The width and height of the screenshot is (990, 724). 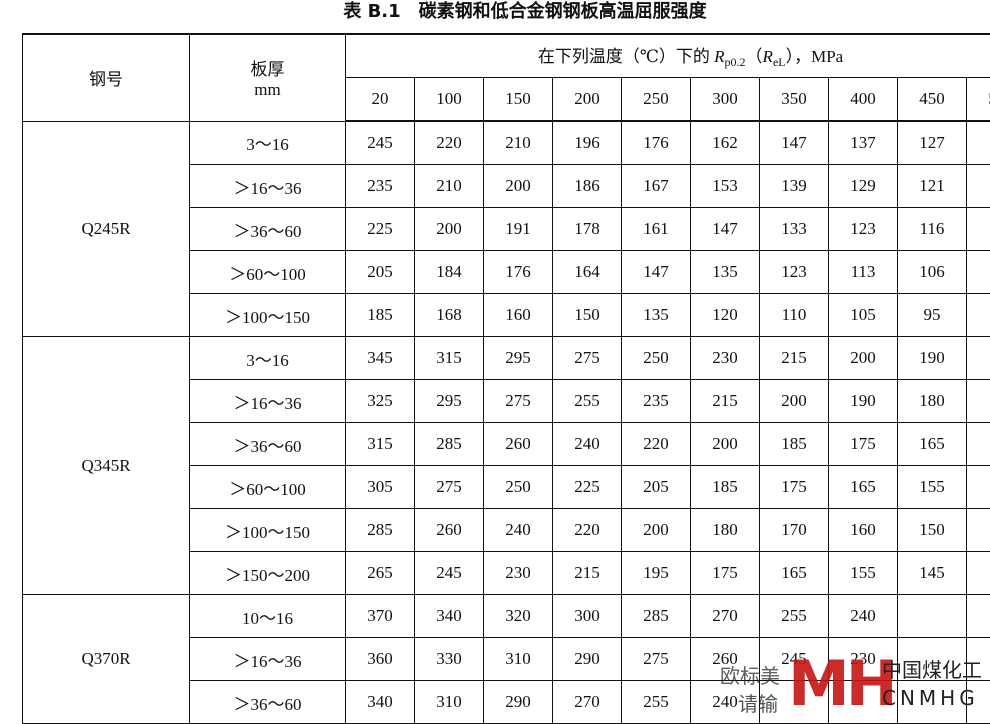 What do you see at coordinates (380, 616) in the screenshot?
I see `value-cell: 370` at bounding box center [380, 616].